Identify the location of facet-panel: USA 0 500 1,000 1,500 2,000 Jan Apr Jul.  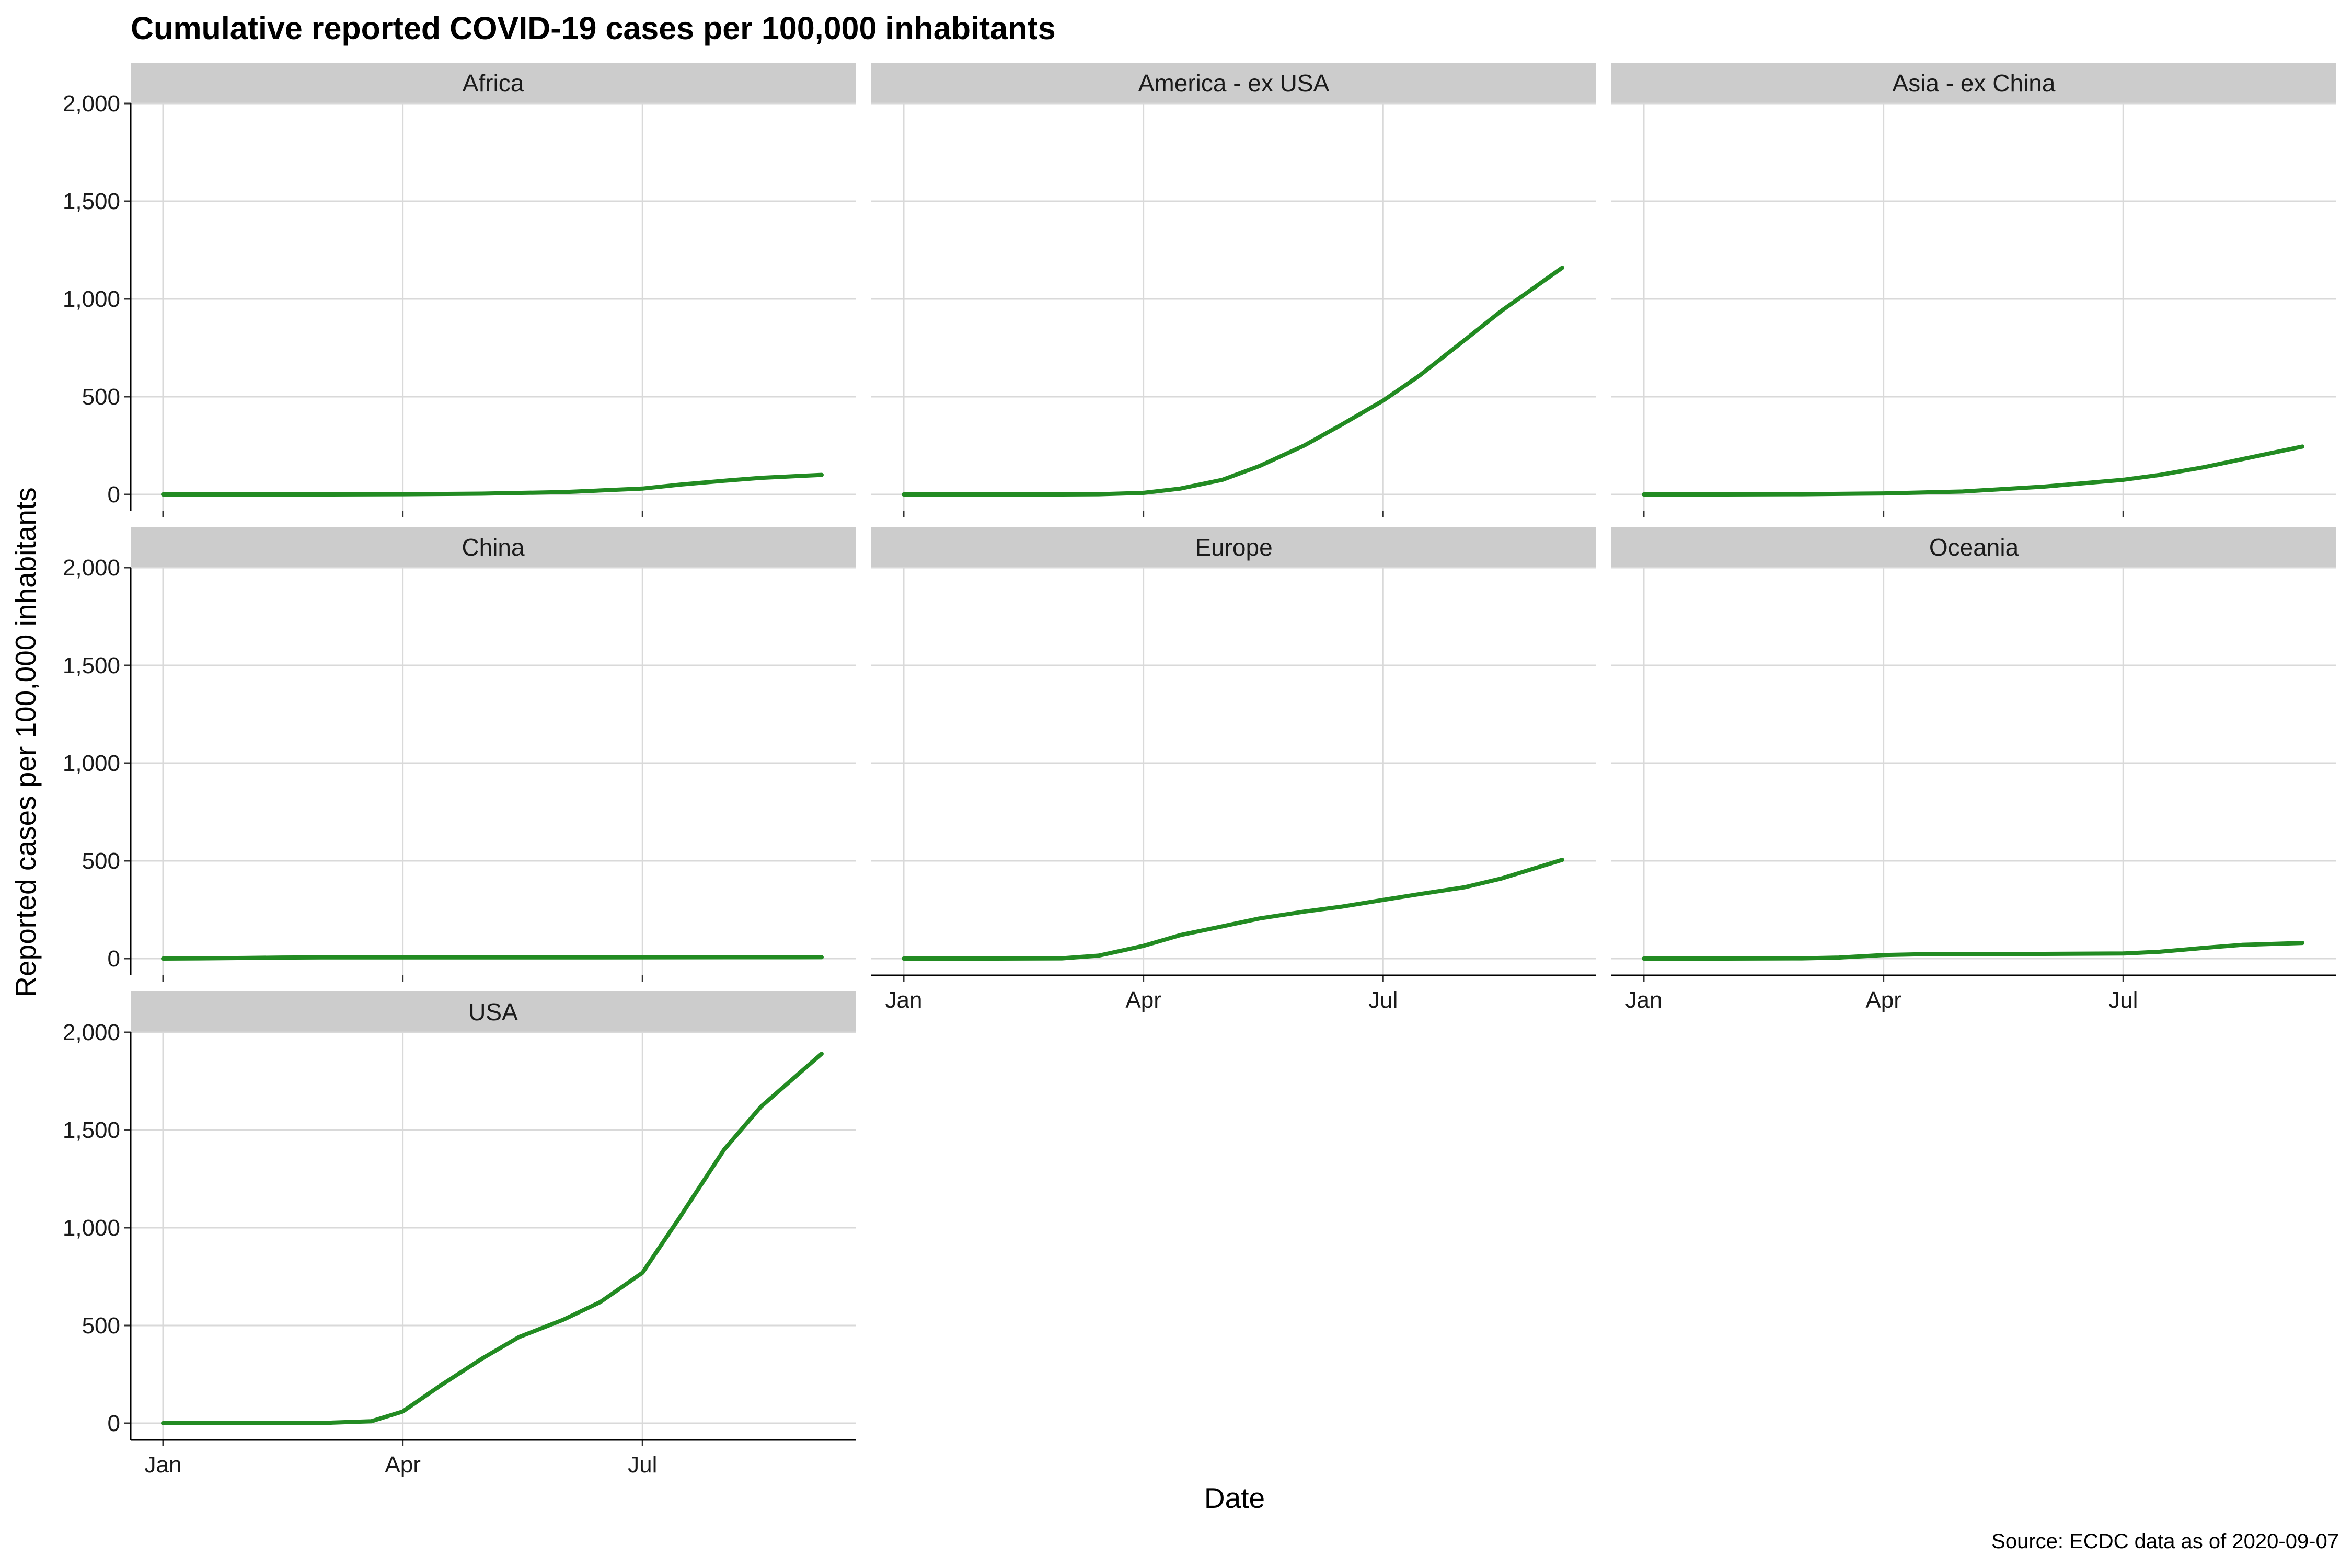
(459, 1234).